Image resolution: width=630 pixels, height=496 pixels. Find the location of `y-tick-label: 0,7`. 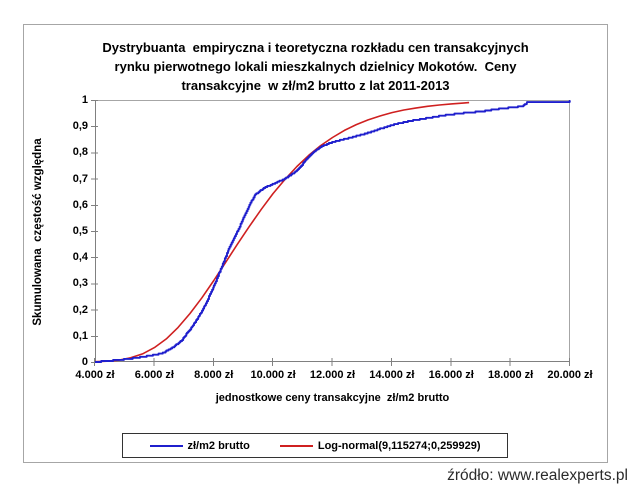

y-tick-label: 0,7 is located at coordinates (80, 178).